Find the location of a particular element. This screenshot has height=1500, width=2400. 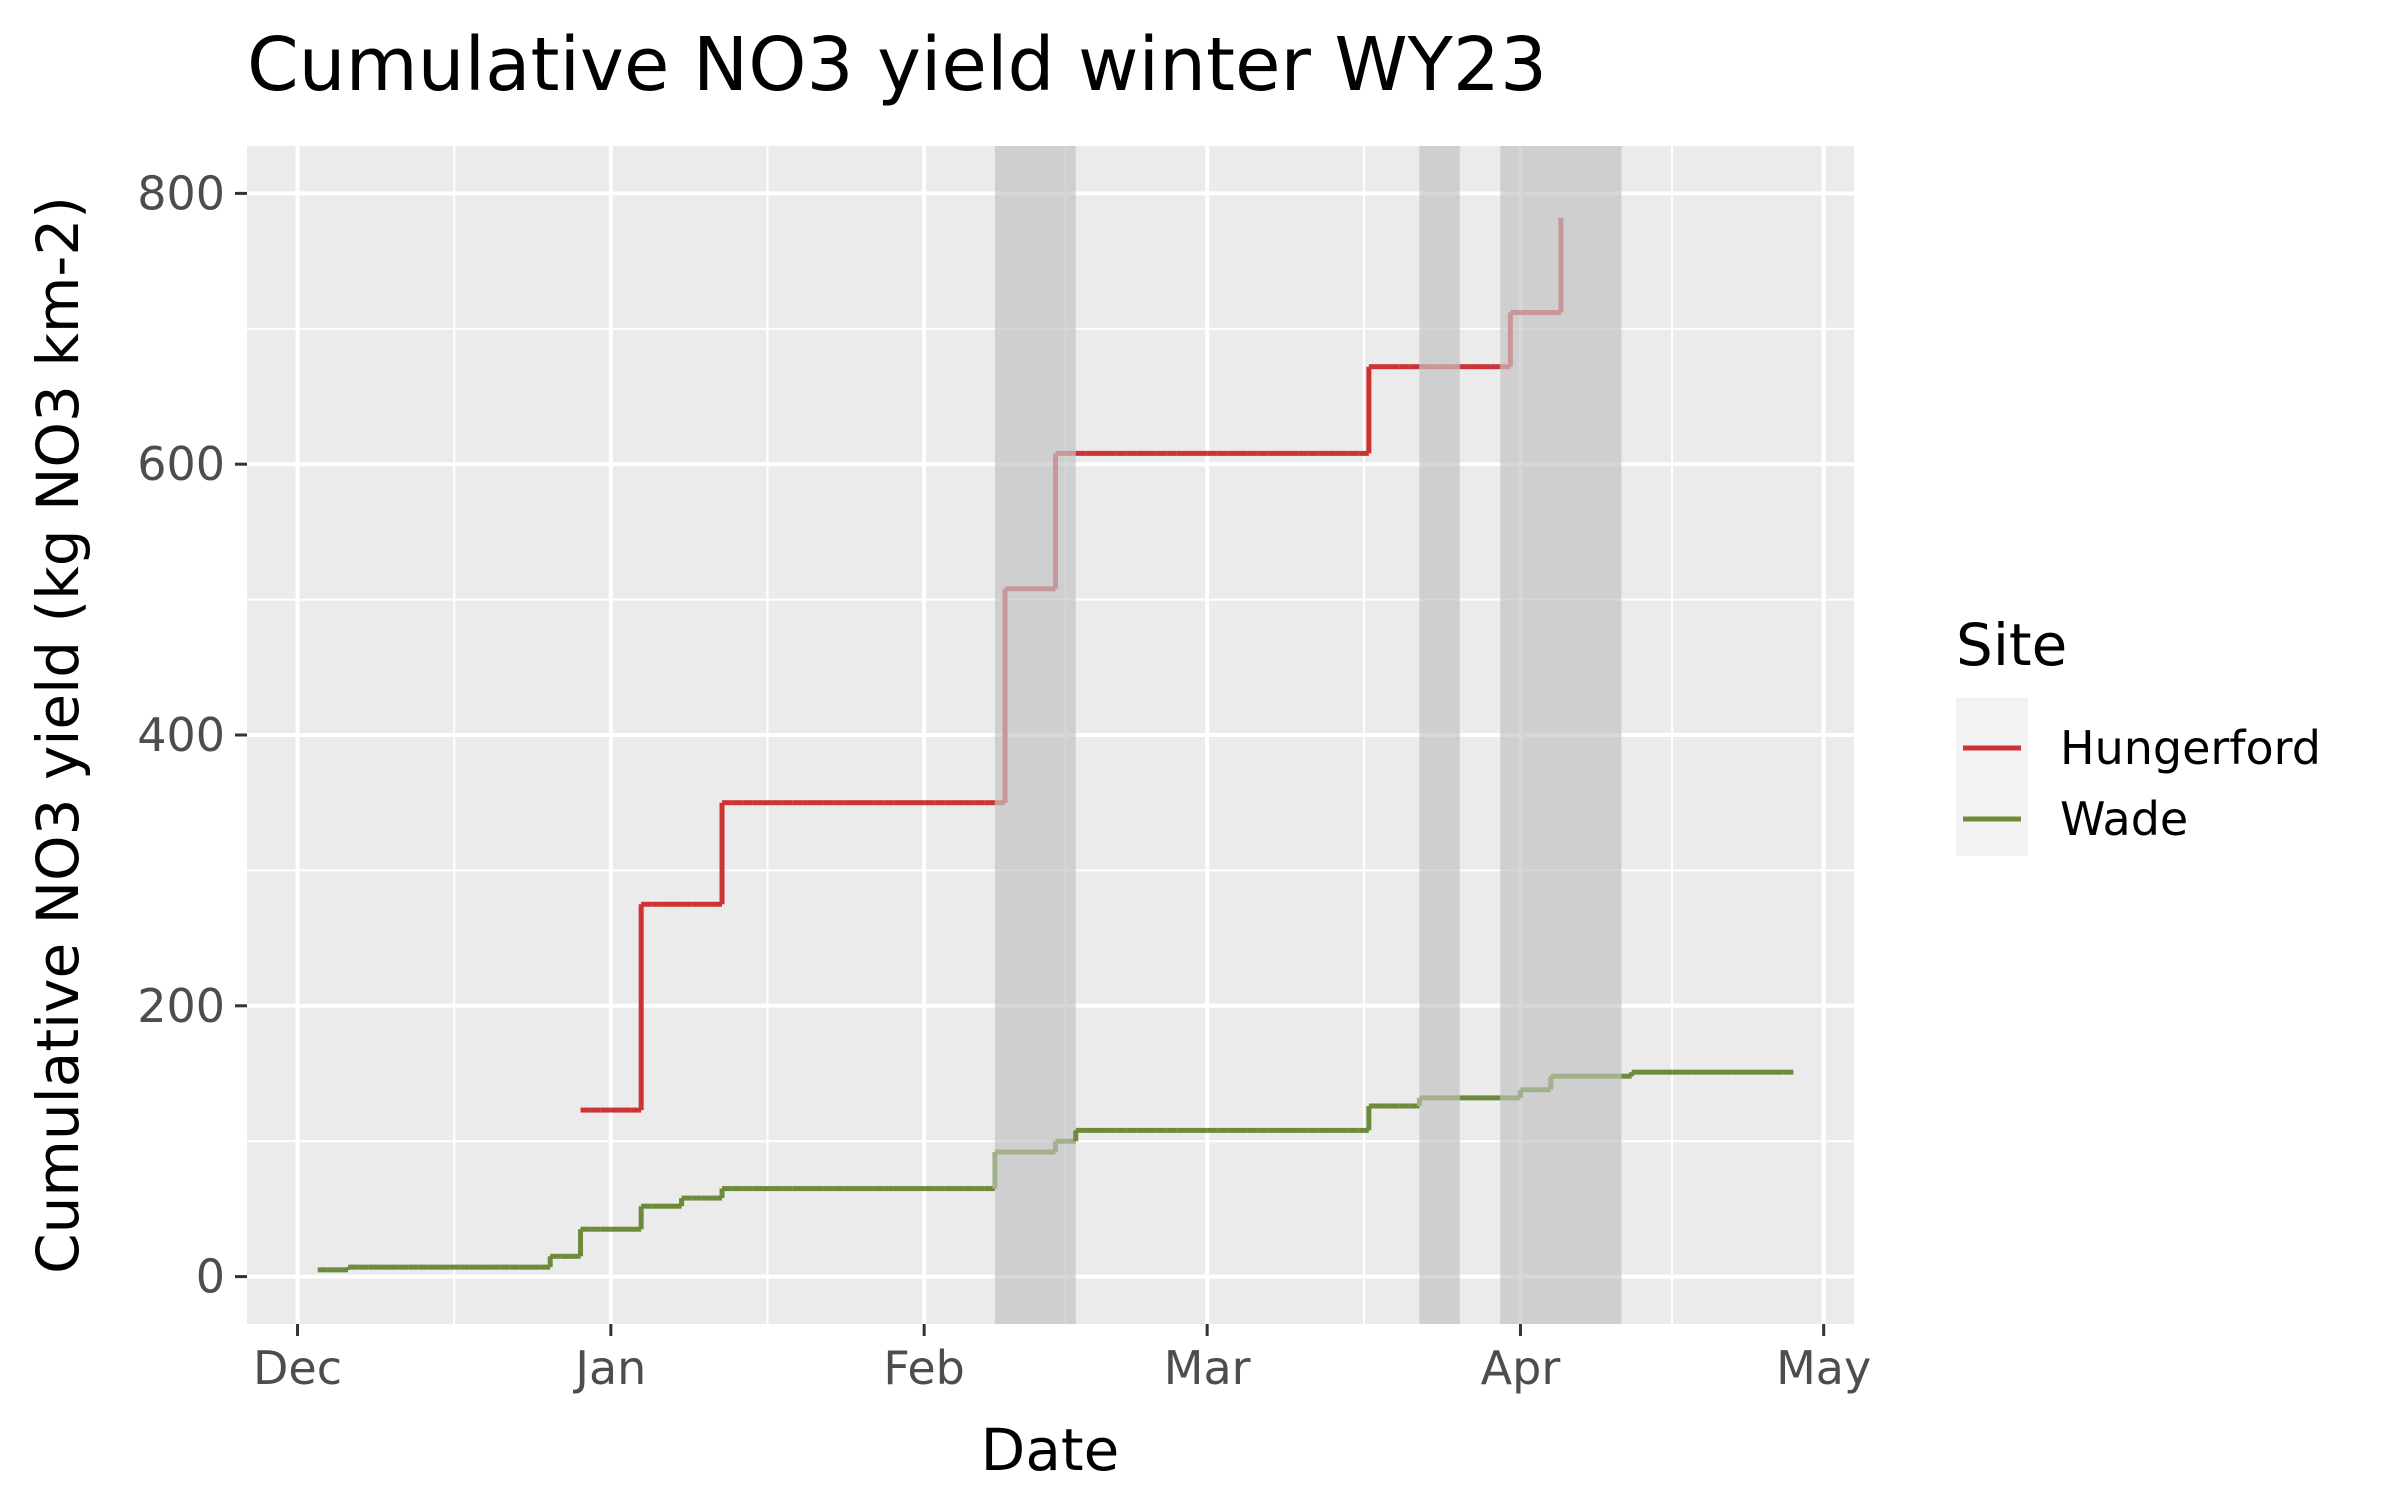

legend: Site Hungerford Wade is located at coordinates (2138, 733).